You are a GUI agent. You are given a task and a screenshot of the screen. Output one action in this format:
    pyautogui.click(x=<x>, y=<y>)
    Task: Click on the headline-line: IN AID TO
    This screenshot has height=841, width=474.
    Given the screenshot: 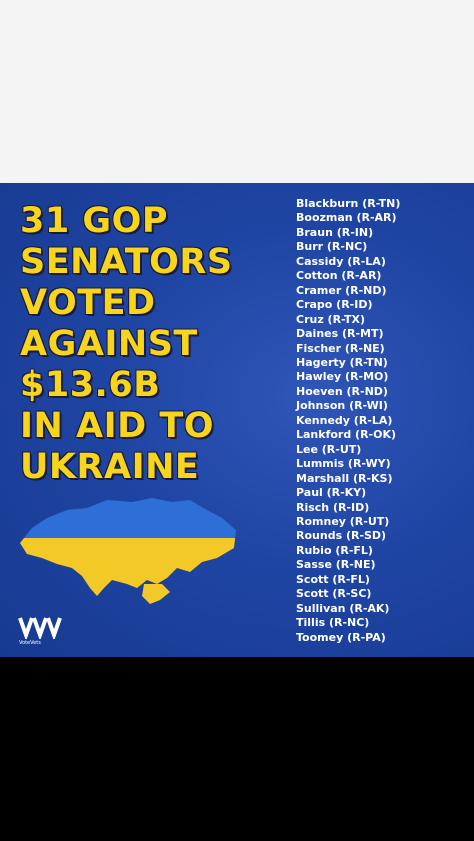 What is the action you would take?
    pyautogui.click(x=117, y=426)
    